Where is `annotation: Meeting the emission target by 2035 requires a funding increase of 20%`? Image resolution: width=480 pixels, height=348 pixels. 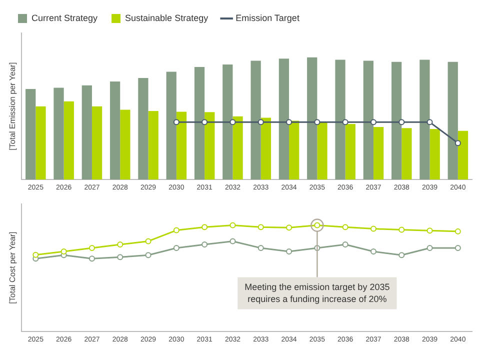
annotation: Meeting the emission target by 2035 requires a funding increase of 20% is located at coordinates (317, 293).